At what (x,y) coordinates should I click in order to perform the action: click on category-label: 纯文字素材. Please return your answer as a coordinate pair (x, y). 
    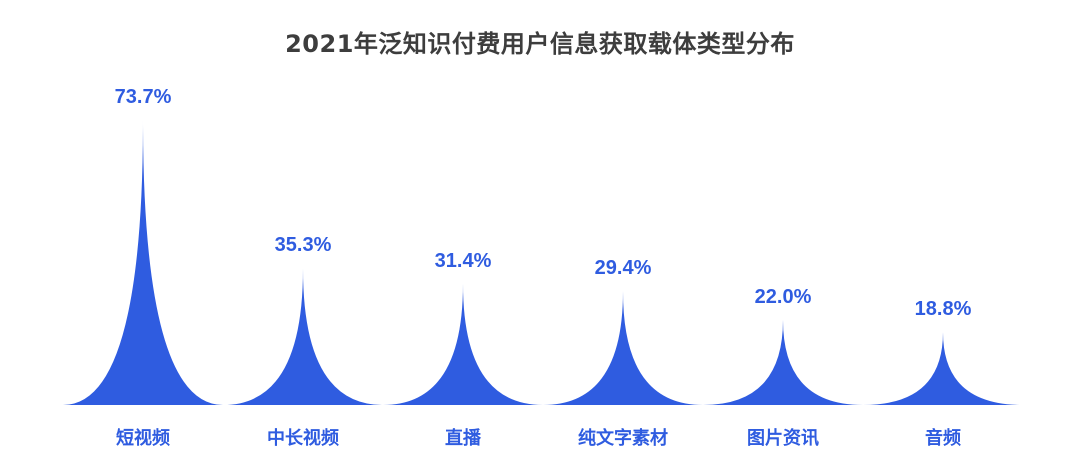
    Looking at the image, I should click on (623, 438).